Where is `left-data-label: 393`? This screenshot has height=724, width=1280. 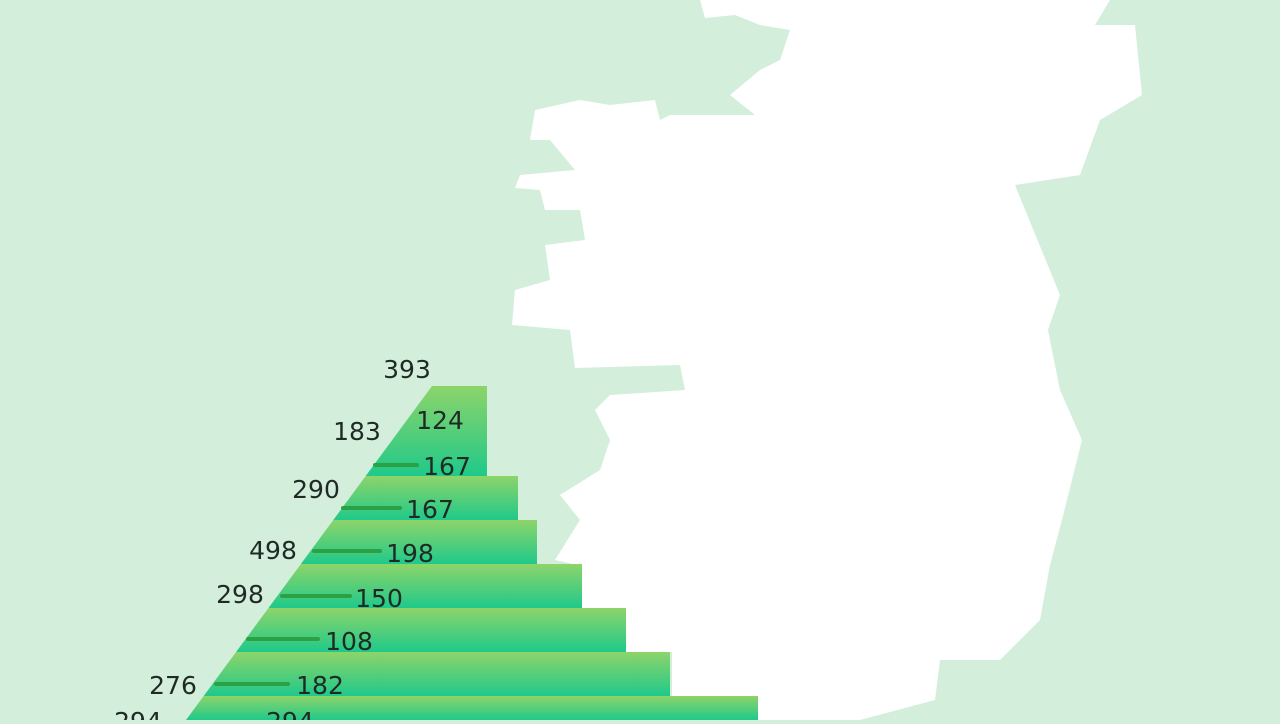 left-data-label: 393 is located at coordinates (407, 369).